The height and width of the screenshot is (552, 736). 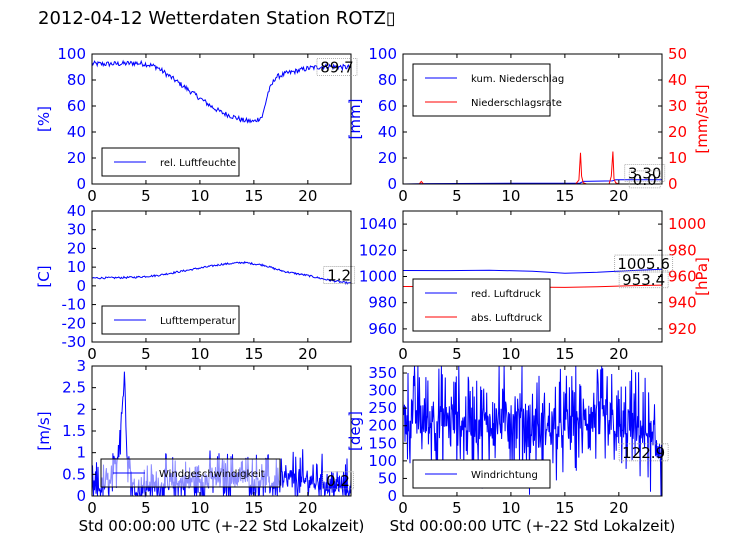 I want to click on x-tick-label-pressure: 0, so click(x=403, y=354).